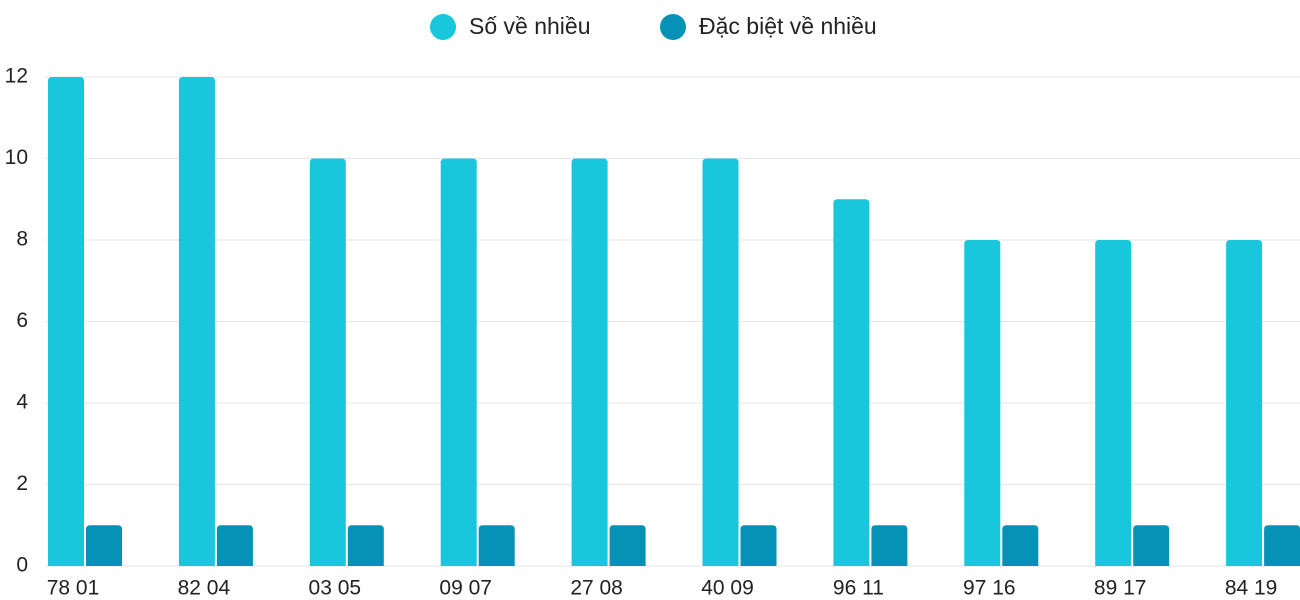  Describe the element at coordinates (727, 588) in the screenshot. I see `x-tick-label: 40 09` at that location.